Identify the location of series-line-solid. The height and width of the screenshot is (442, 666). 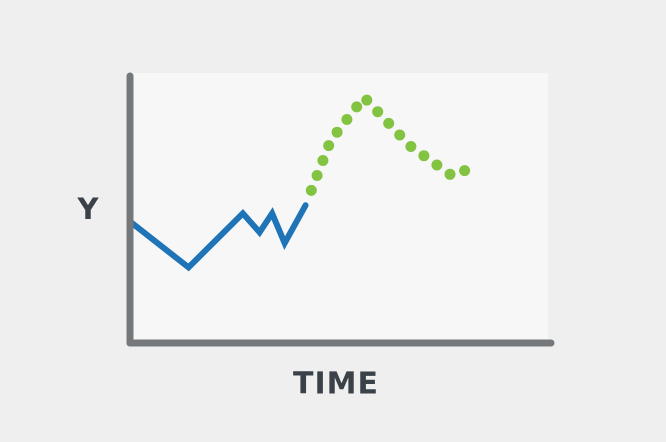
(218, 237).